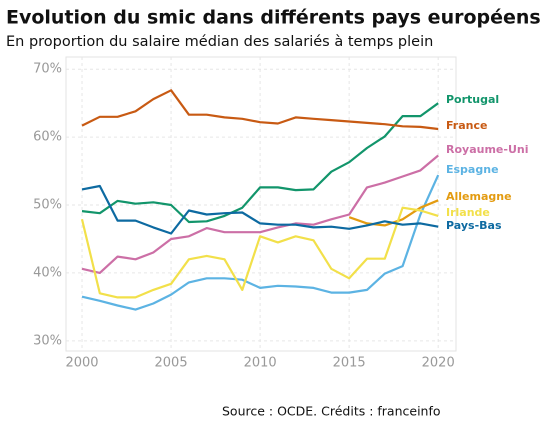 The image size is (540, 432). What do you see at coordinates (472, 169) in the screenshot?
I see `legend-label: Espagne` at bounding box center [472, 169].